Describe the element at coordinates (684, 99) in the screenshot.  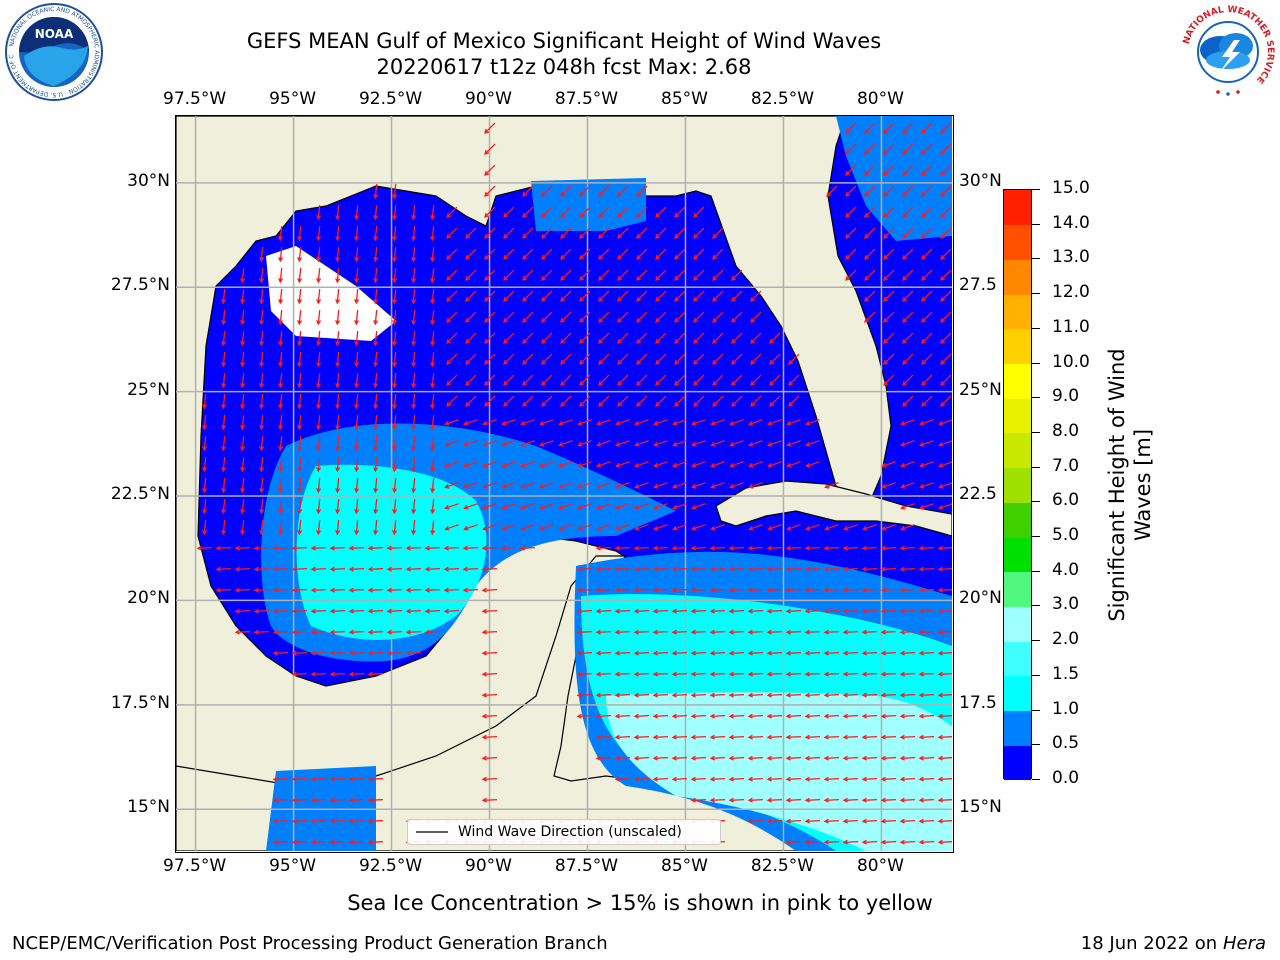
I see `lon-tick-top: 85°W` at that location.